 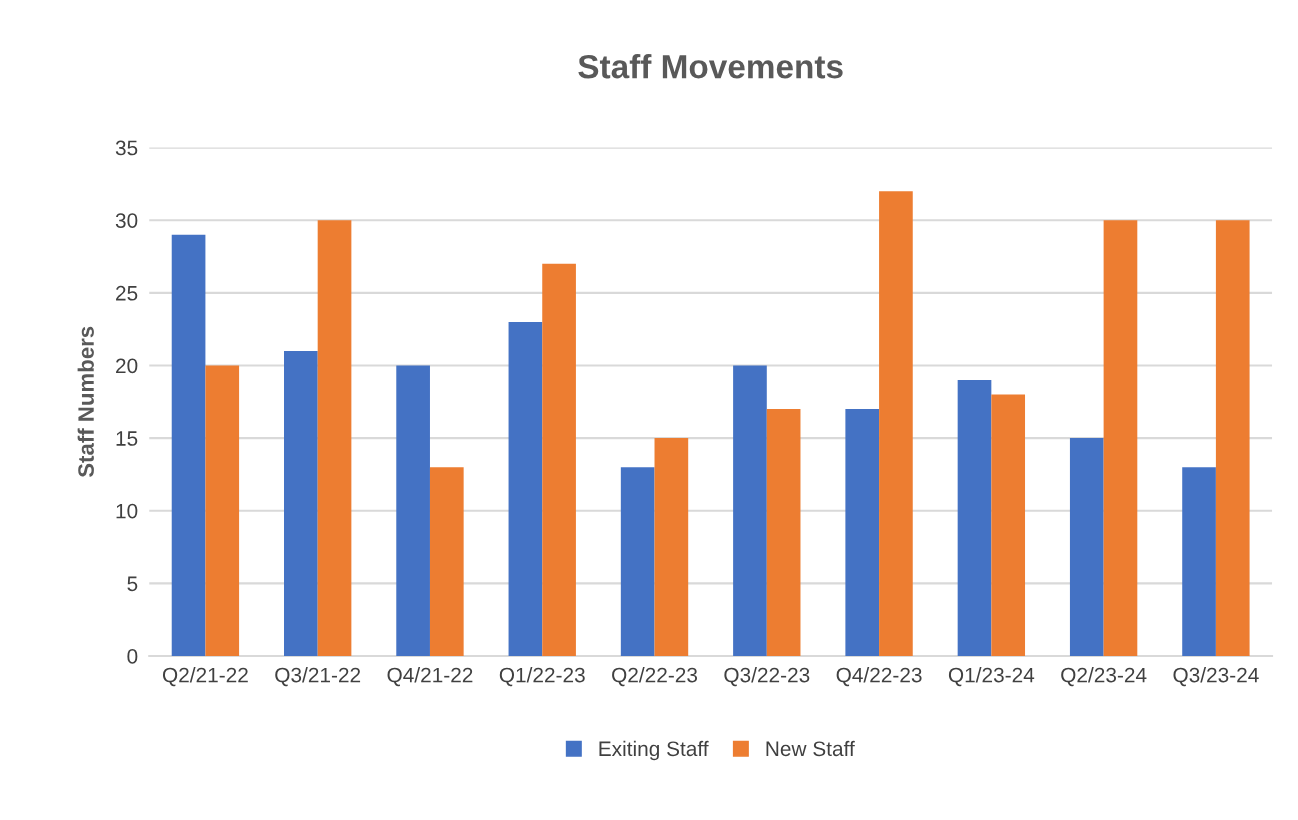 What do you see at coordinates (127, 293) in the screenshot?
I see `y-tick-label: 25` at bounding box center [127, 293].